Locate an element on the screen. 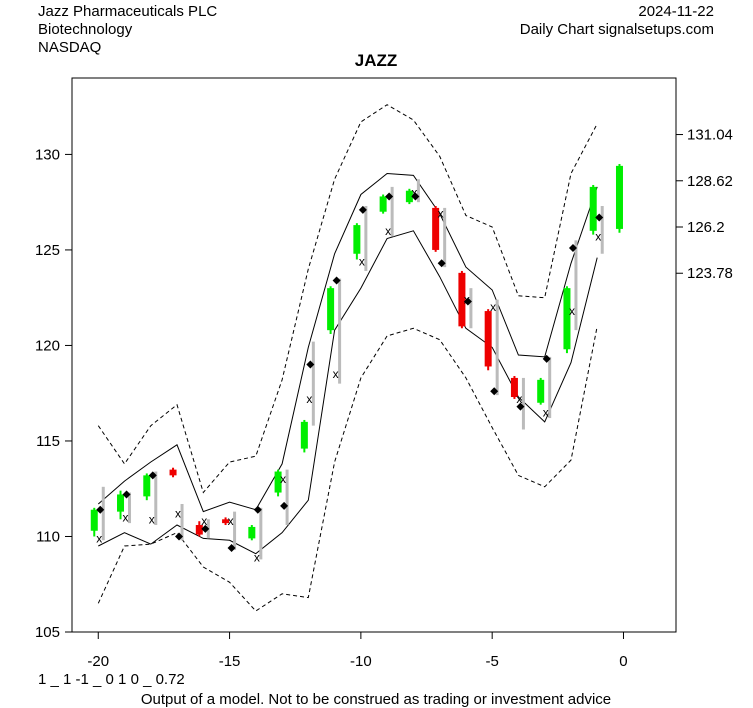  y-tick-label: 120 is located at coordinates (47, 345).